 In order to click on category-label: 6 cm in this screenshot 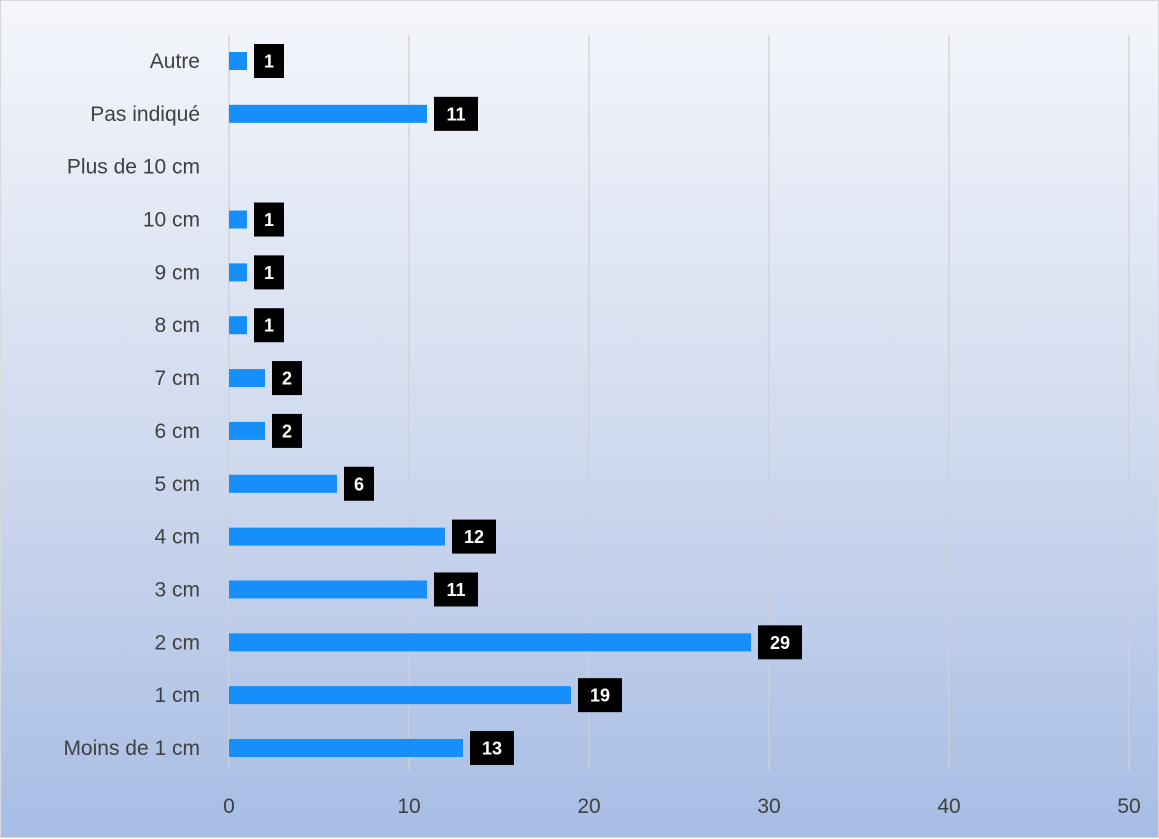, I will do `click(177, 431)`.